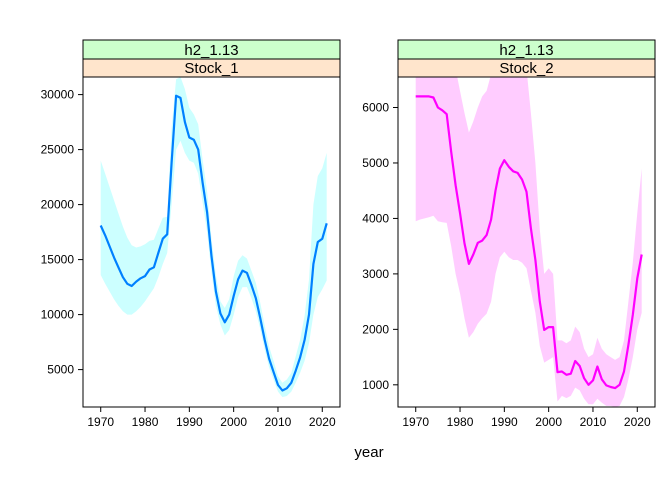 The width and height of the screenshot is (672, 480). I want to click on y-tick-label: 6000, so click(375, 108).